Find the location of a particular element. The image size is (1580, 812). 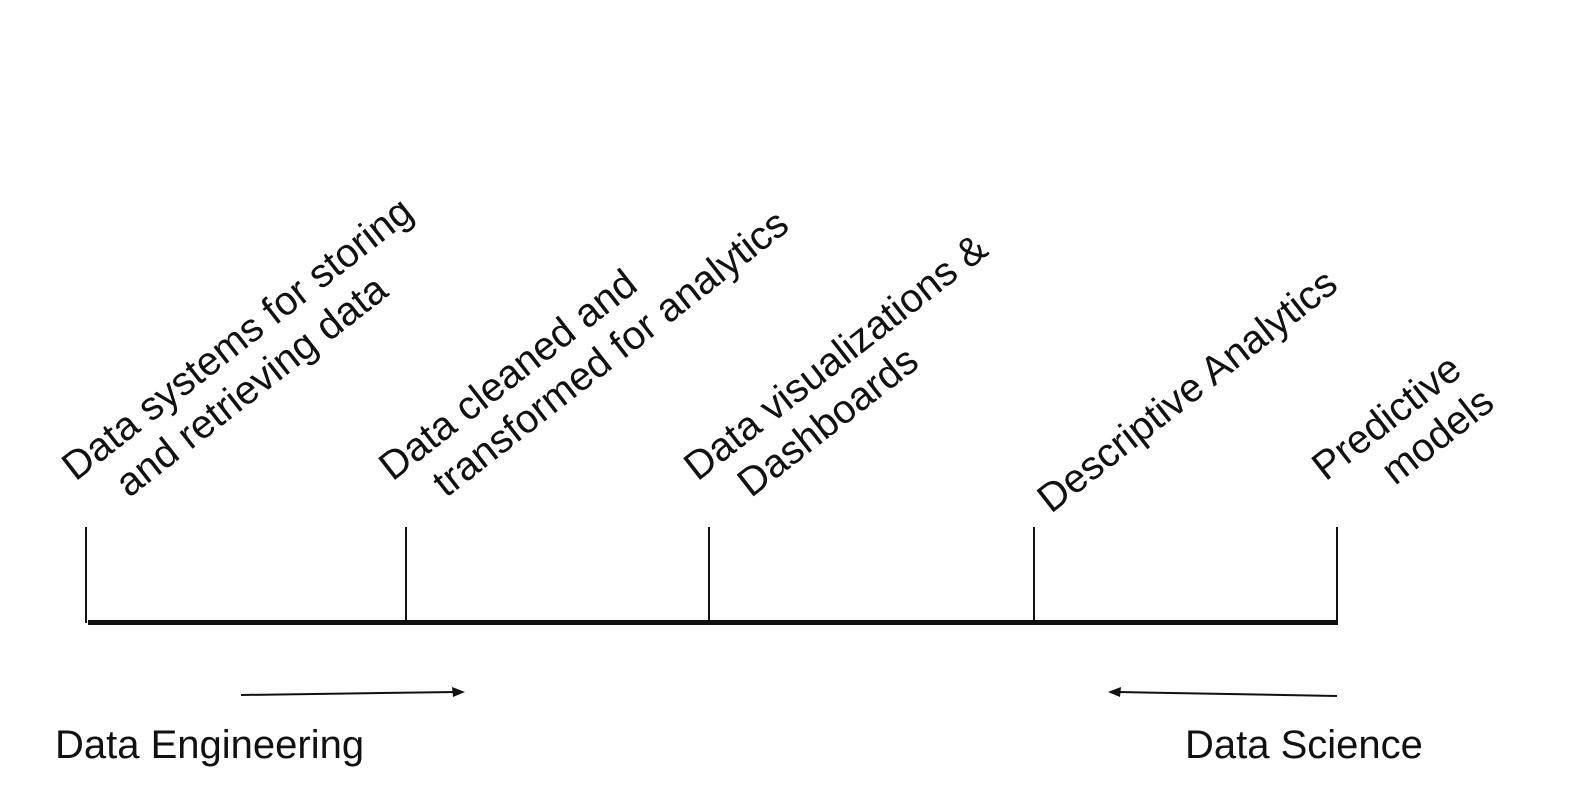

arrow-left-icon is located at coordinates (1223, 692).